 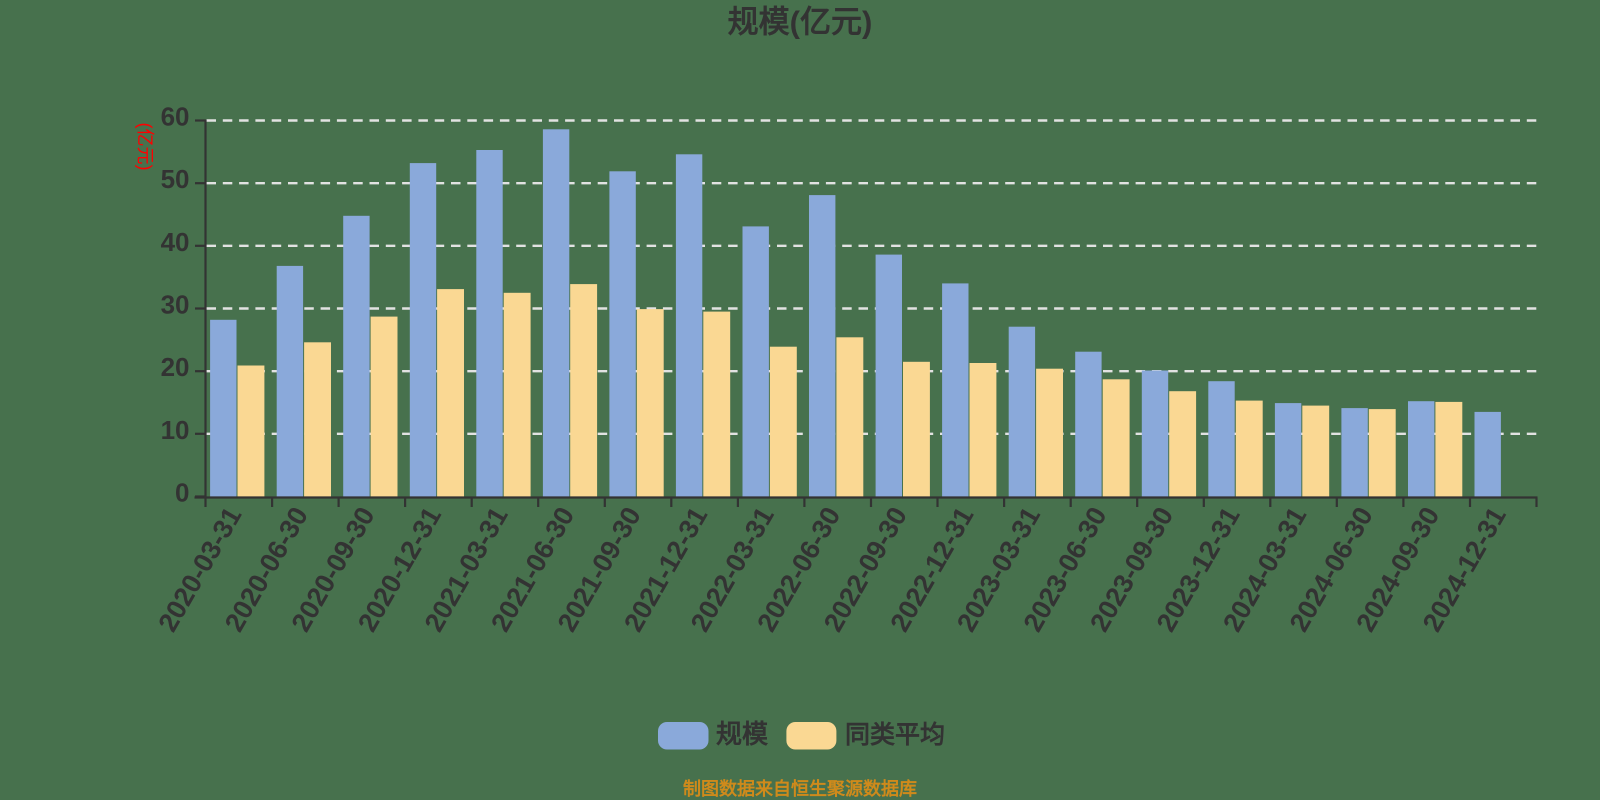 What do you see at coordinates (175, 117) in the screenshot?
I see `svg-text: 60` at bounding box center [175, 117].